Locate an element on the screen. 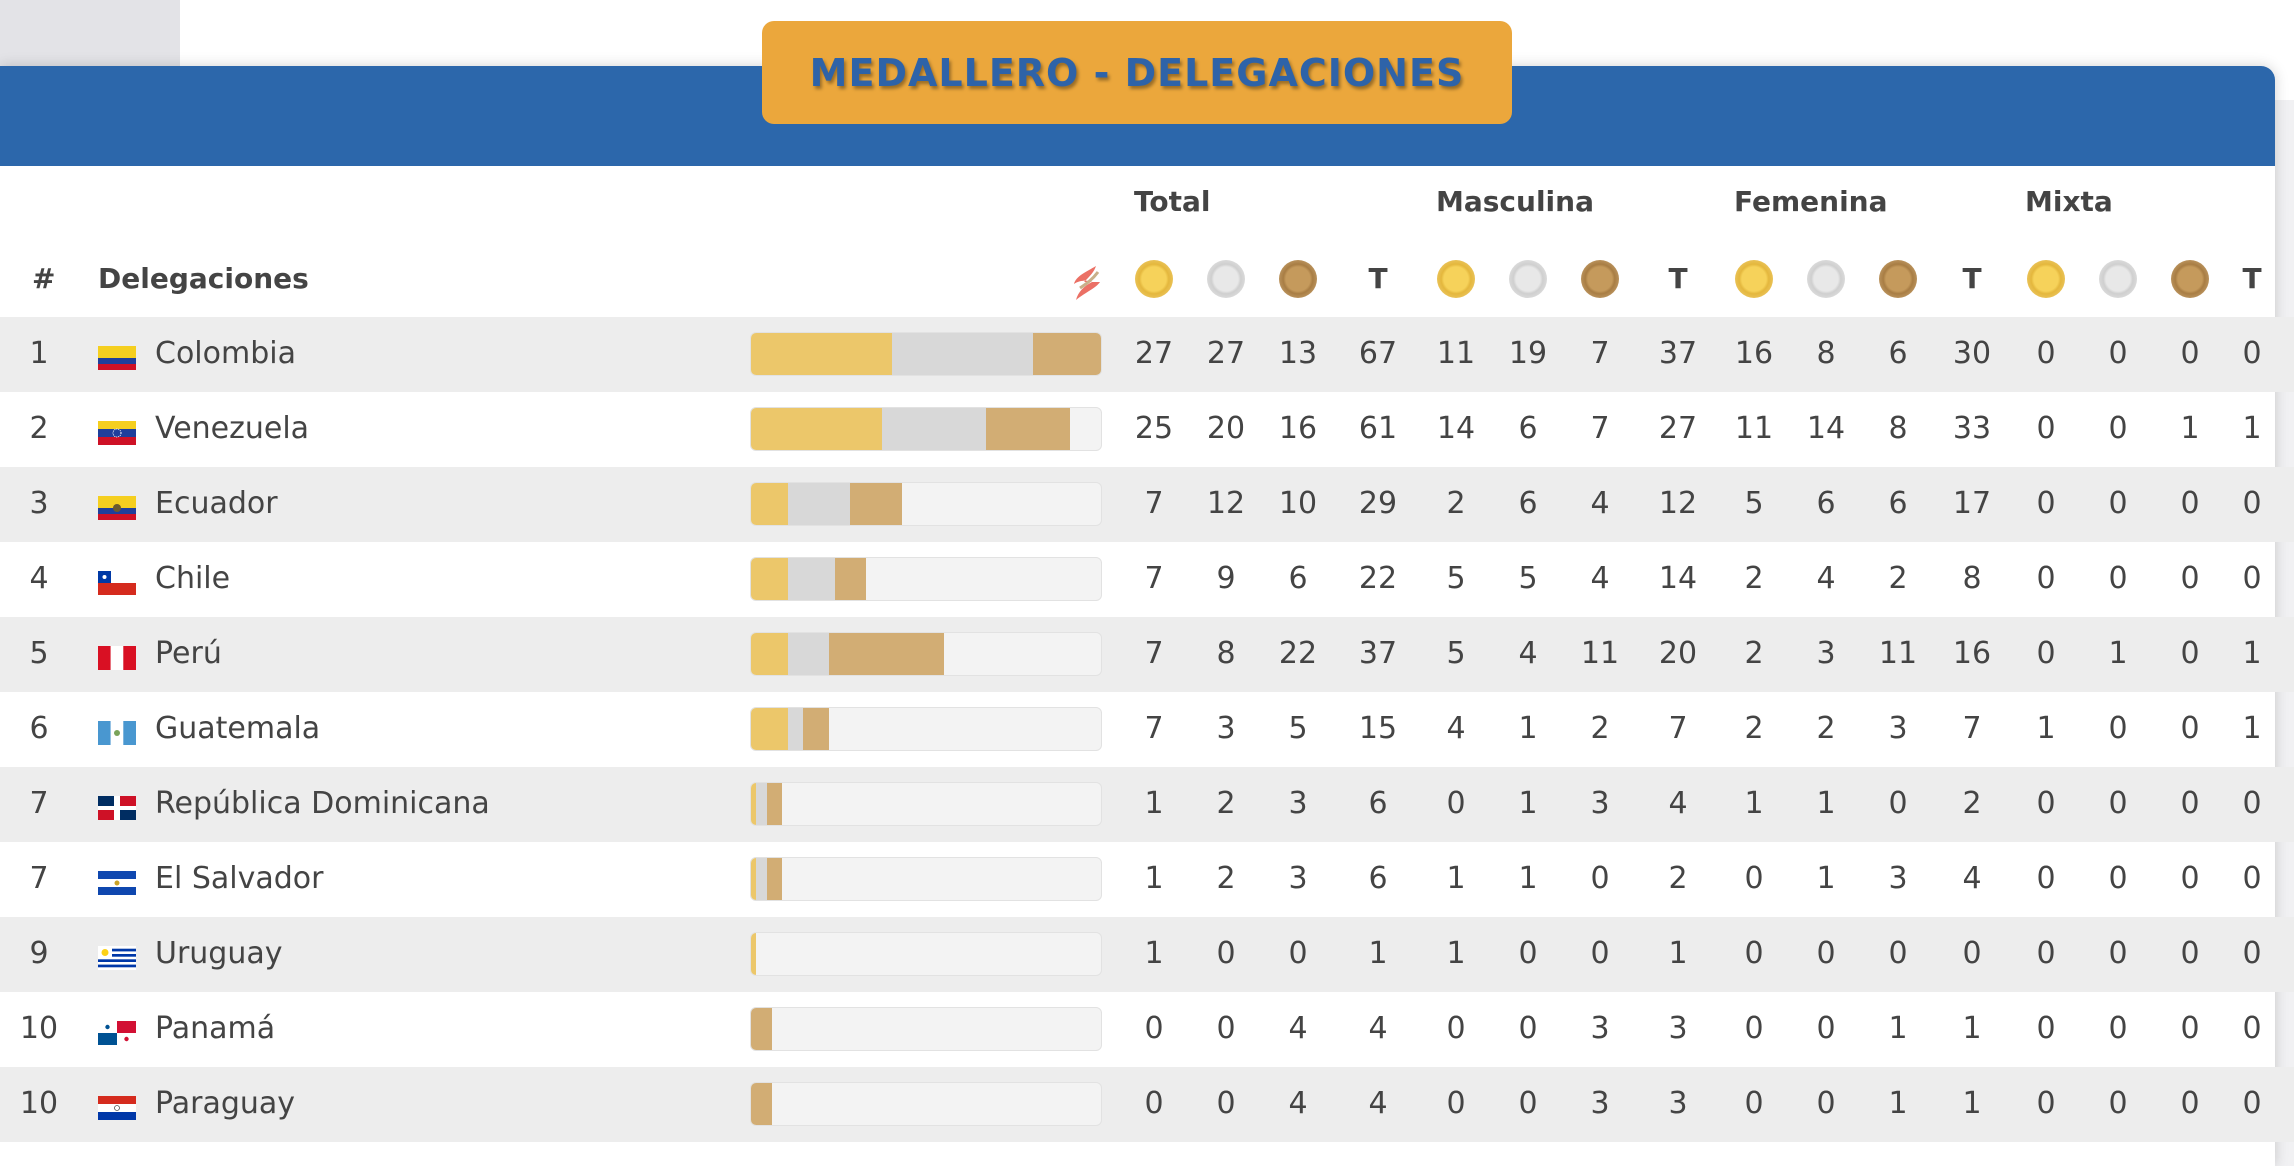 Image resolution: width=2294 pixels, height=1166 pixels. mixta-gold-medal-header is located at coordinates (2046, 281).